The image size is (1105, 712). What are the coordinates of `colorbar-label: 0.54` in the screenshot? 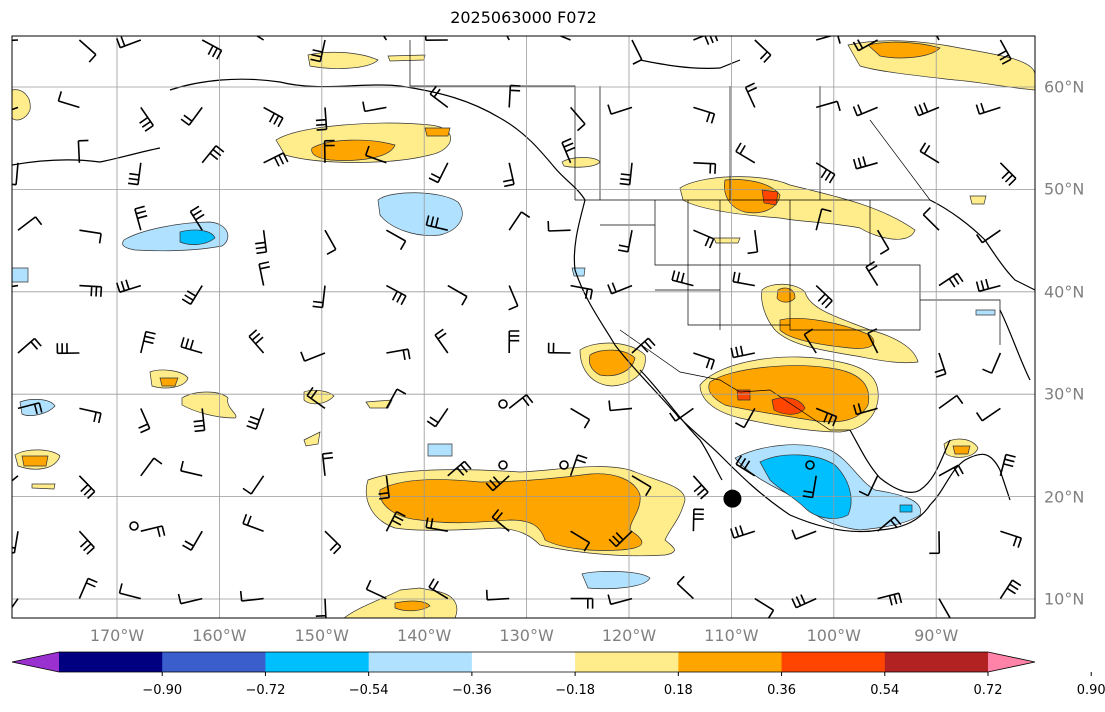 It's located at (885, 690).